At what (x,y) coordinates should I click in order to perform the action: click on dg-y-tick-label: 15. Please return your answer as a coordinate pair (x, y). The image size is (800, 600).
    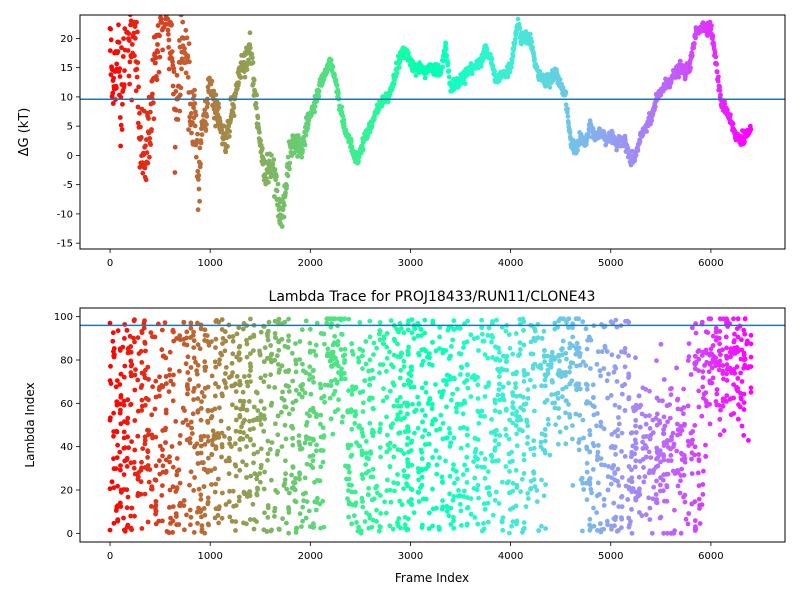
    Looking at the image, I should click on (66, 68).